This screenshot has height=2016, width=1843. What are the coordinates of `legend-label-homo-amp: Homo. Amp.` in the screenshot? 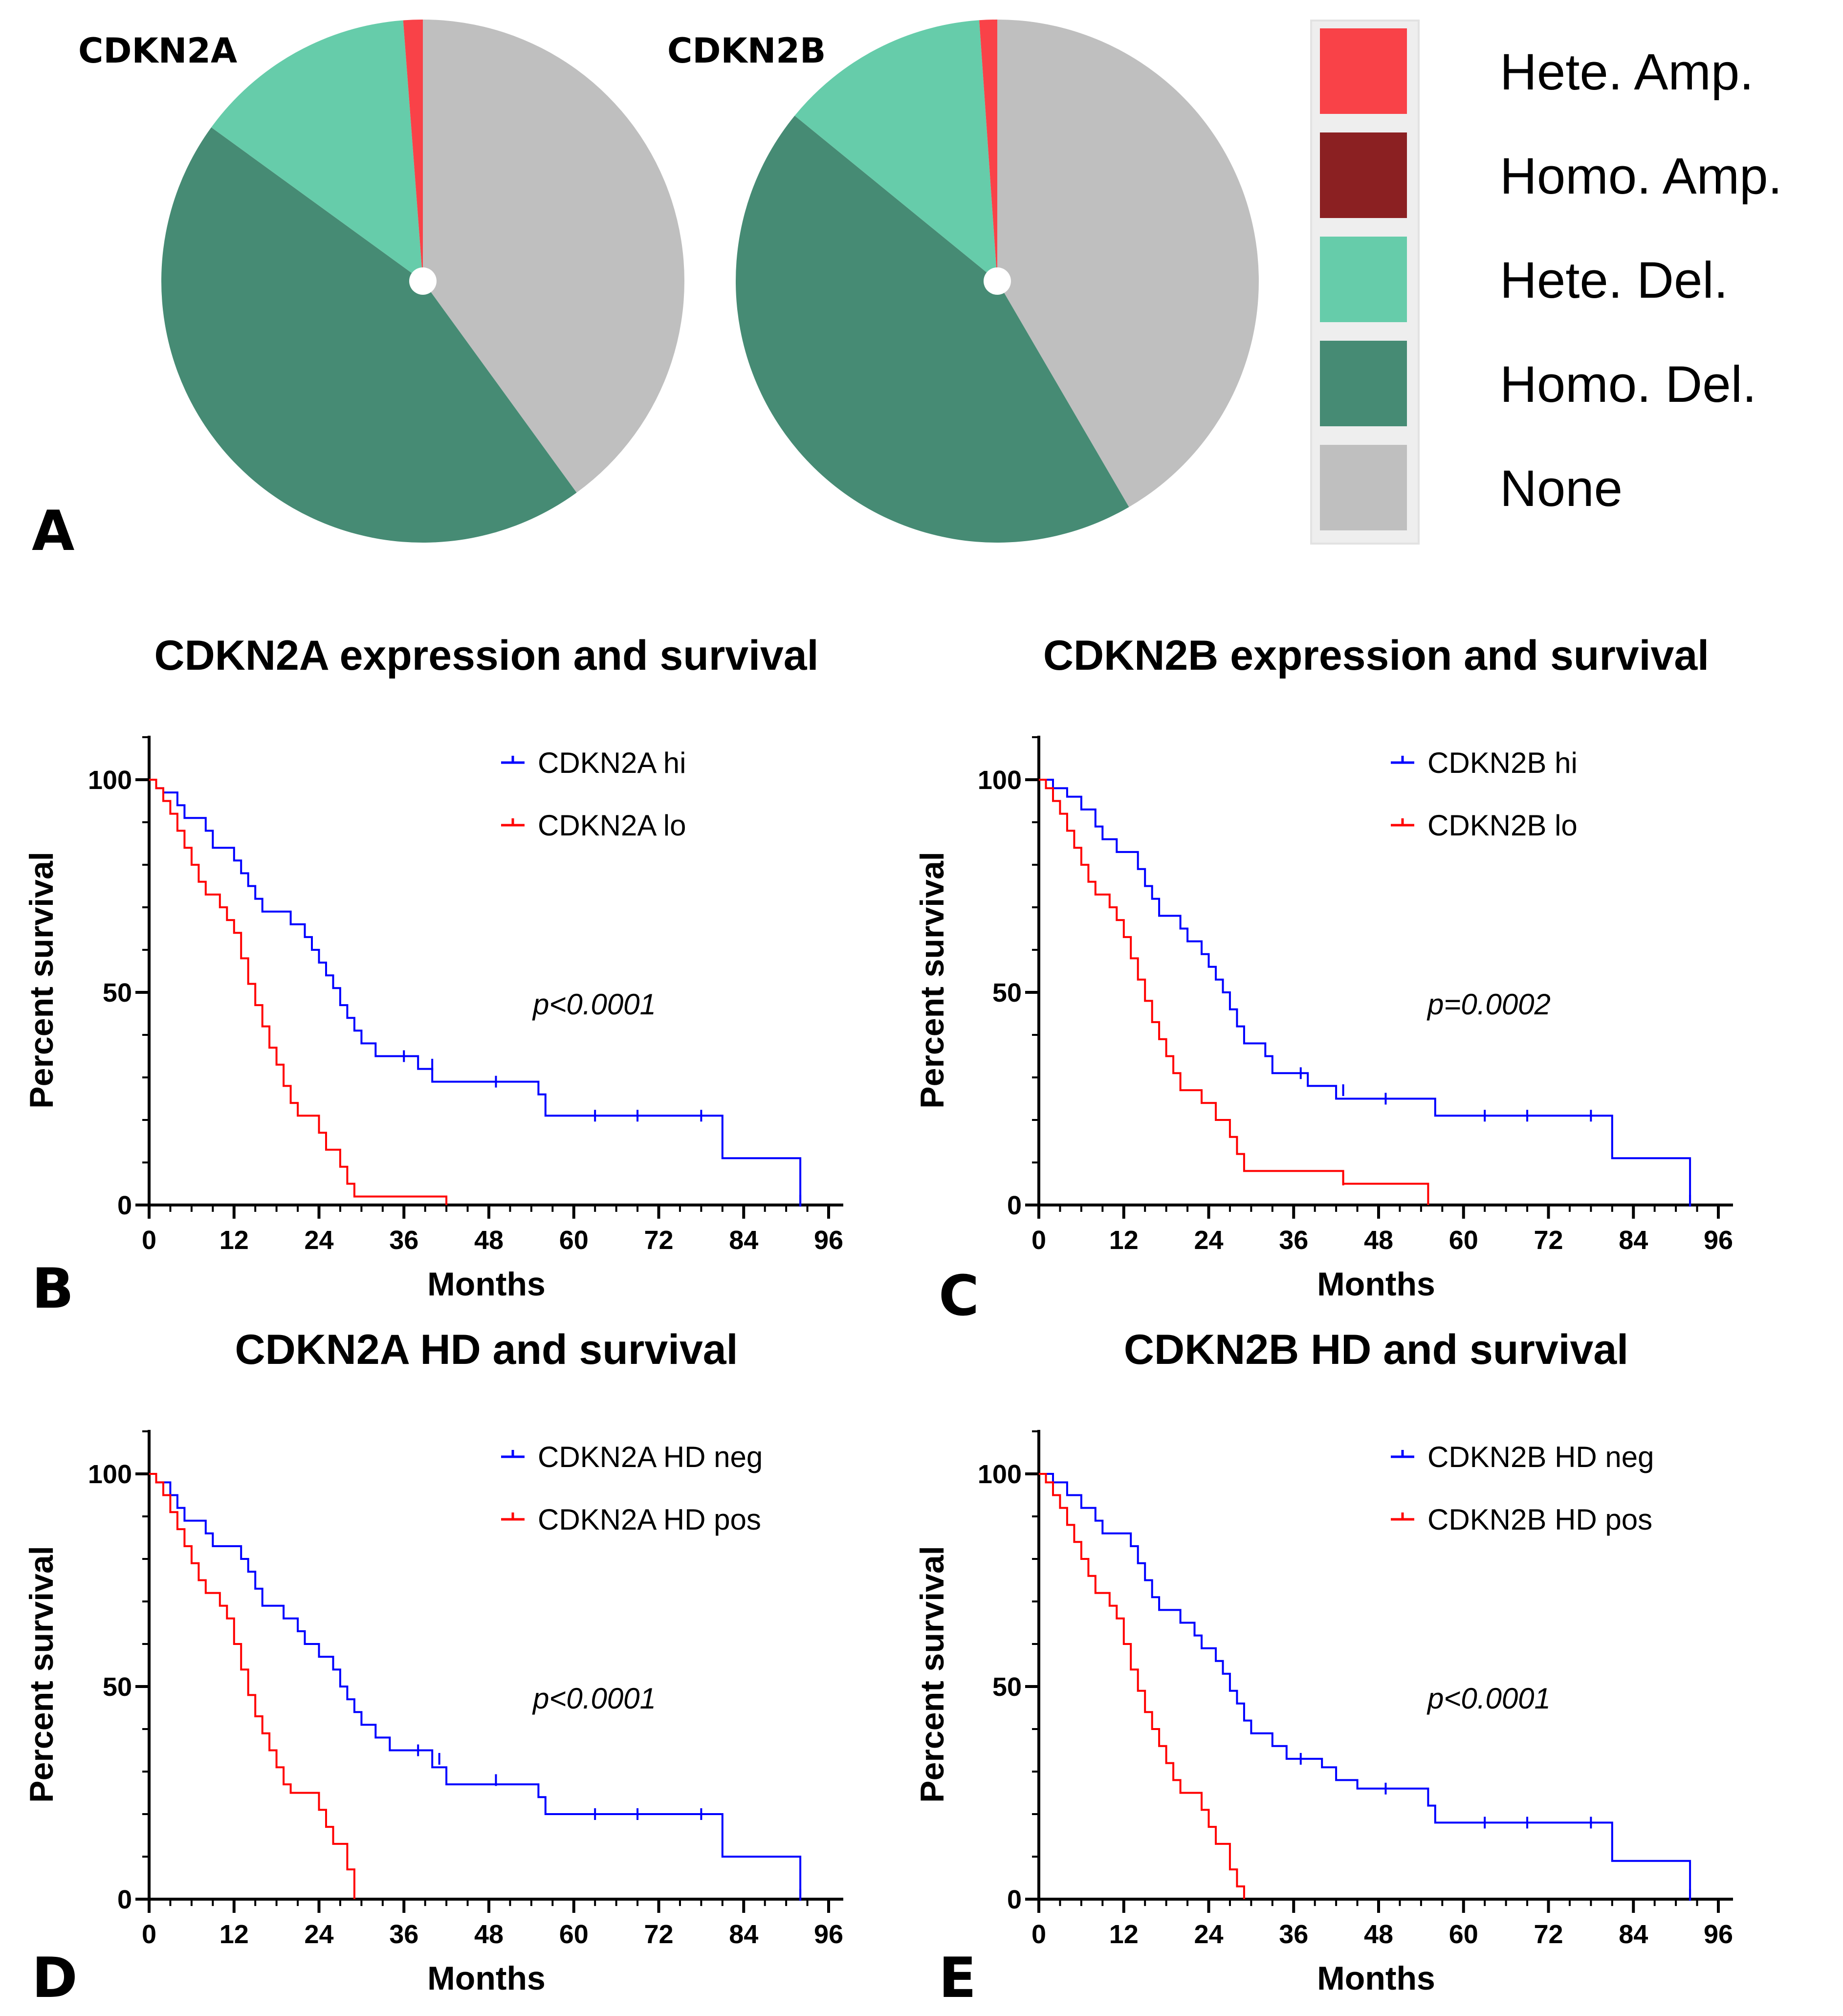 It's located at (1641, 176).